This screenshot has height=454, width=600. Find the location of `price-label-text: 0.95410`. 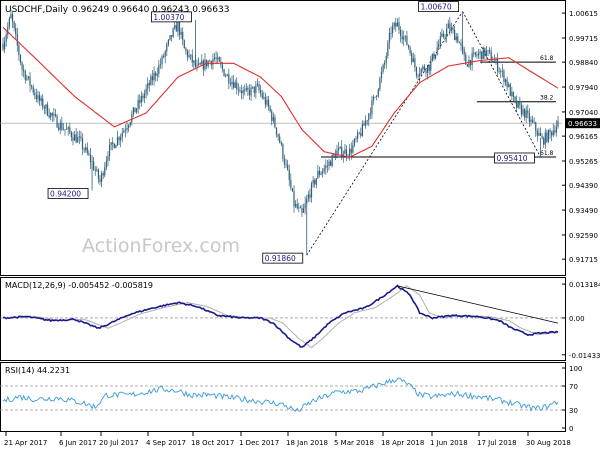

price-label-text: 0.95410 is located at coordinates (512, 158).